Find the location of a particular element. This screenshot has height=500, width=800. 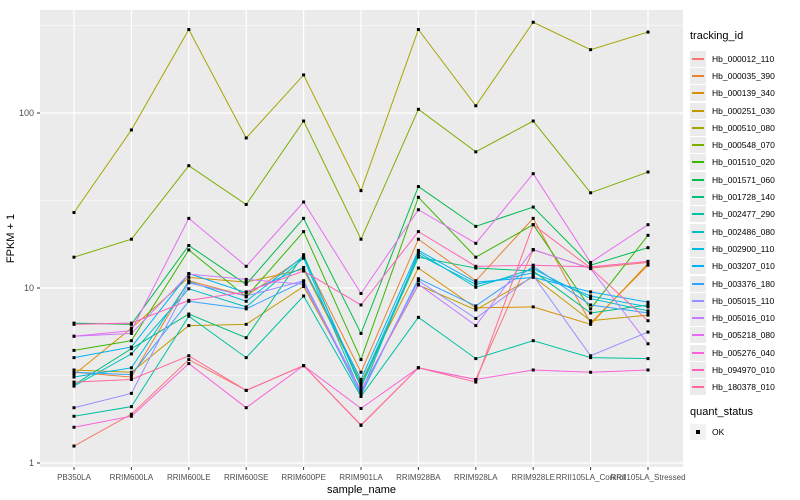

quant-legend-items: OK is located at coordinates (745, 431).